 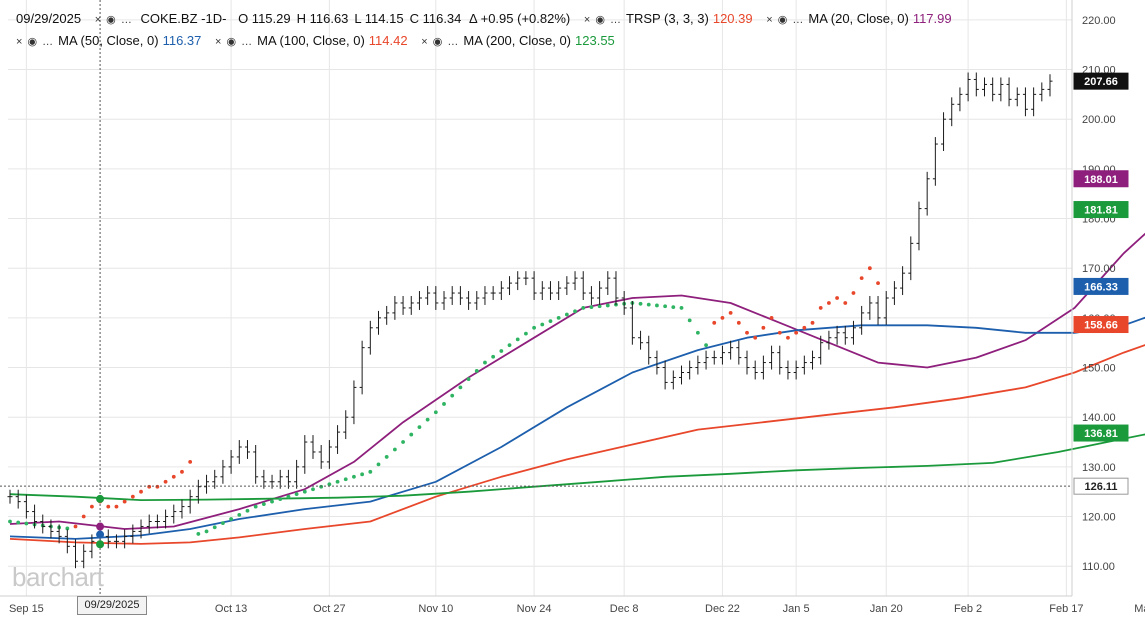 What do you see at coordinates (1099, 269) in the screenshot?
I see `price-tick-label: 170.00` at bounding box center [1099, 269].